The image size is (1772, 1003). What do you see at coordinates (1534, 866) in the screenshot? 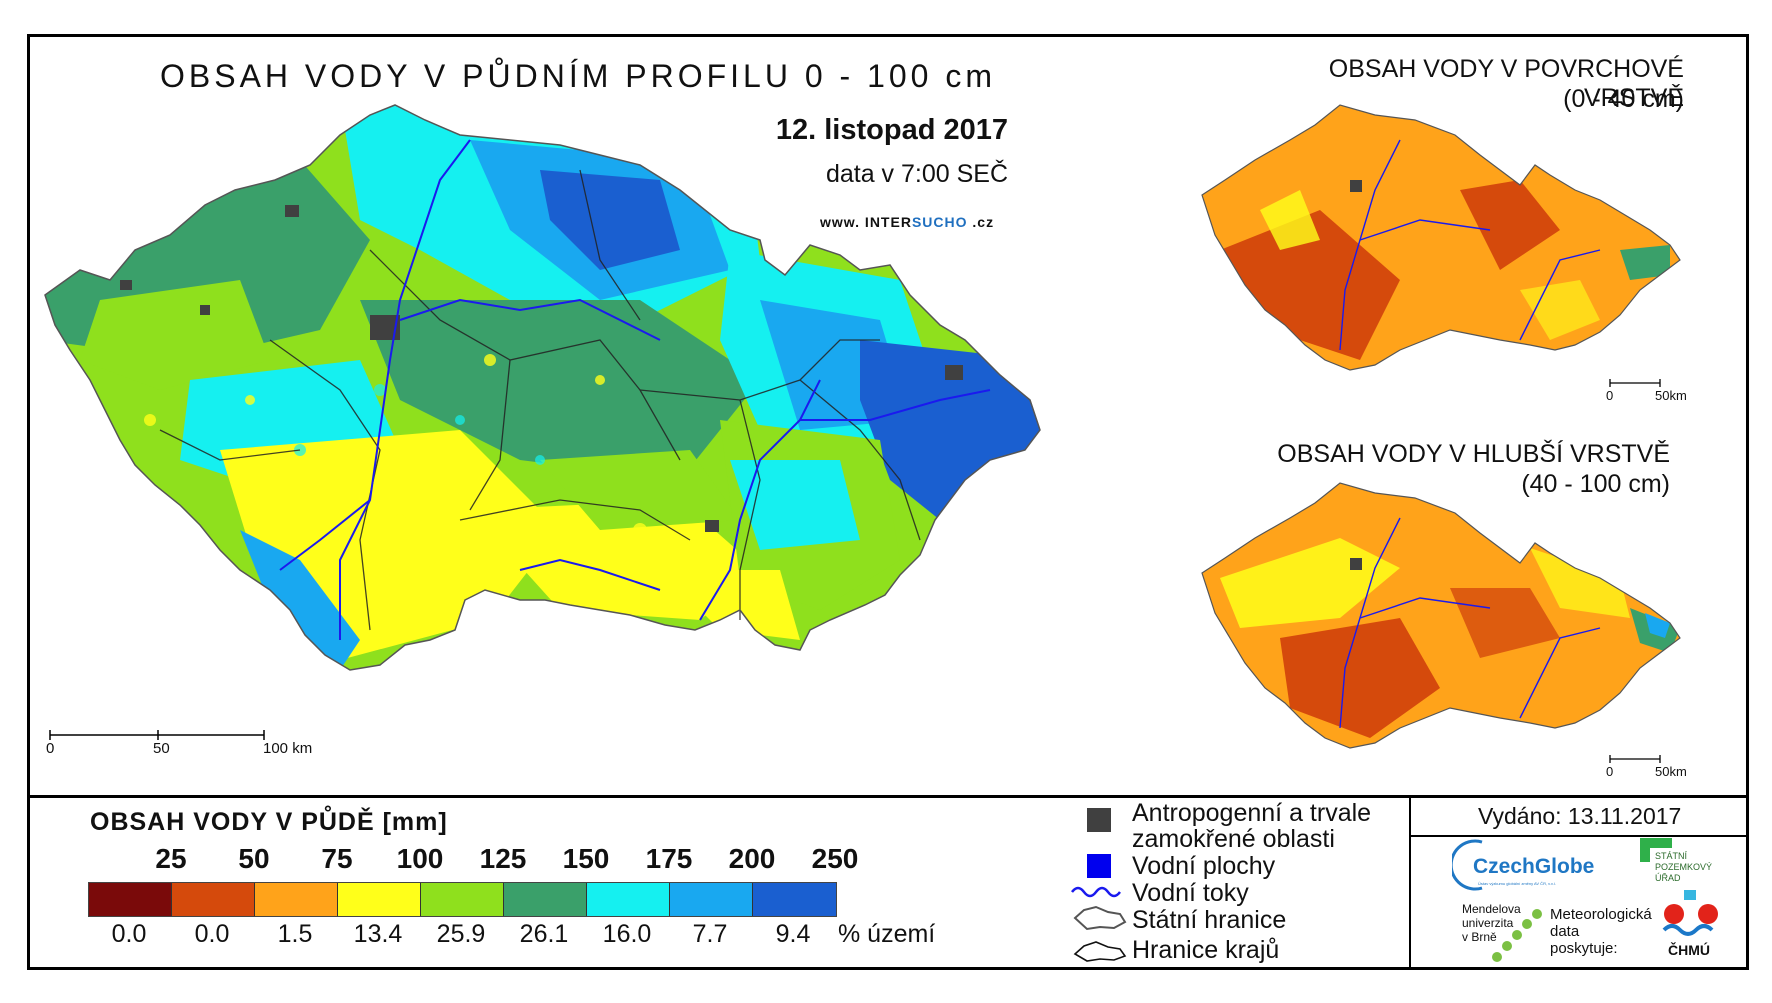
I see `czechglobe-logo: CzechGlobe` at bounding box center [1534, 866].